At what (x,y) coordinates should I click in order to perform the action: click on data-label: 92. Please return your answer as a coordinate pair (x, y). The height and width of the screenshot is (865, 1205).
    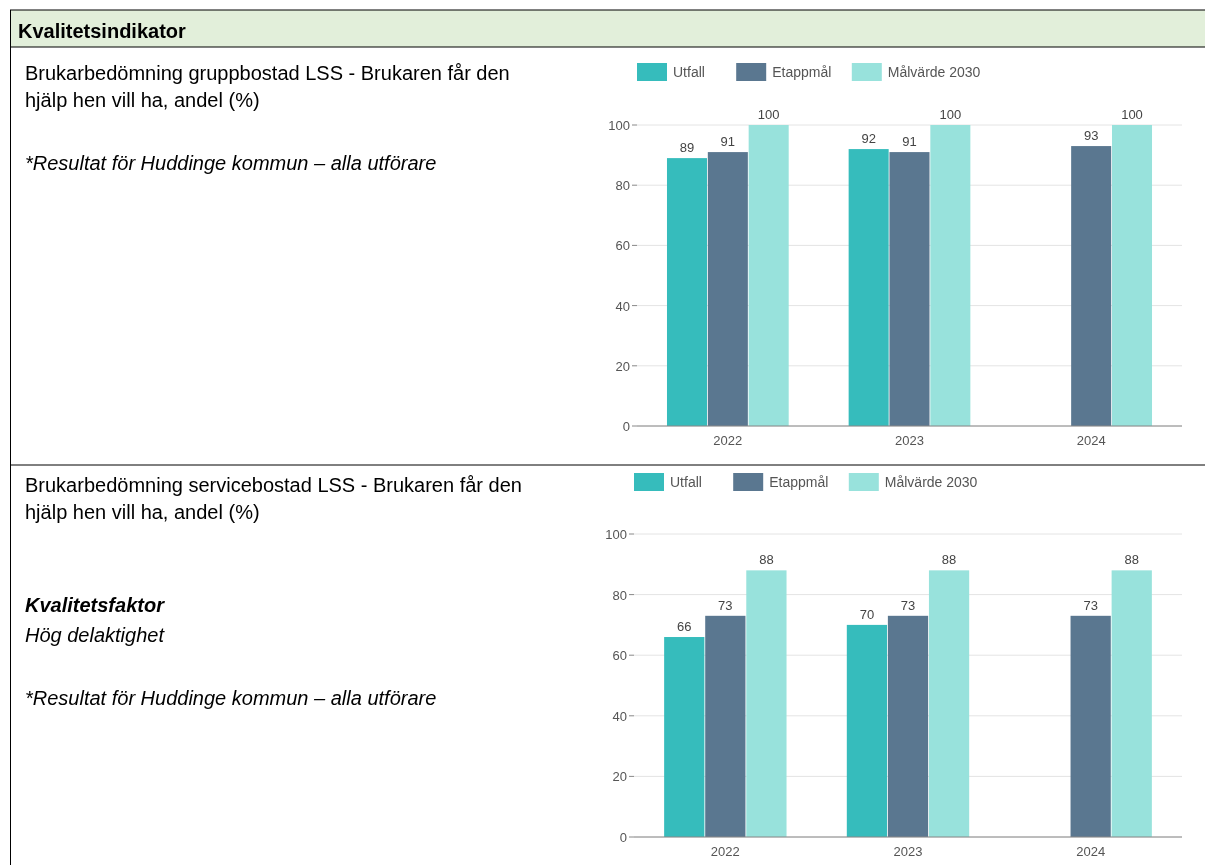
    Looking at the image, I should click on (868, 139).